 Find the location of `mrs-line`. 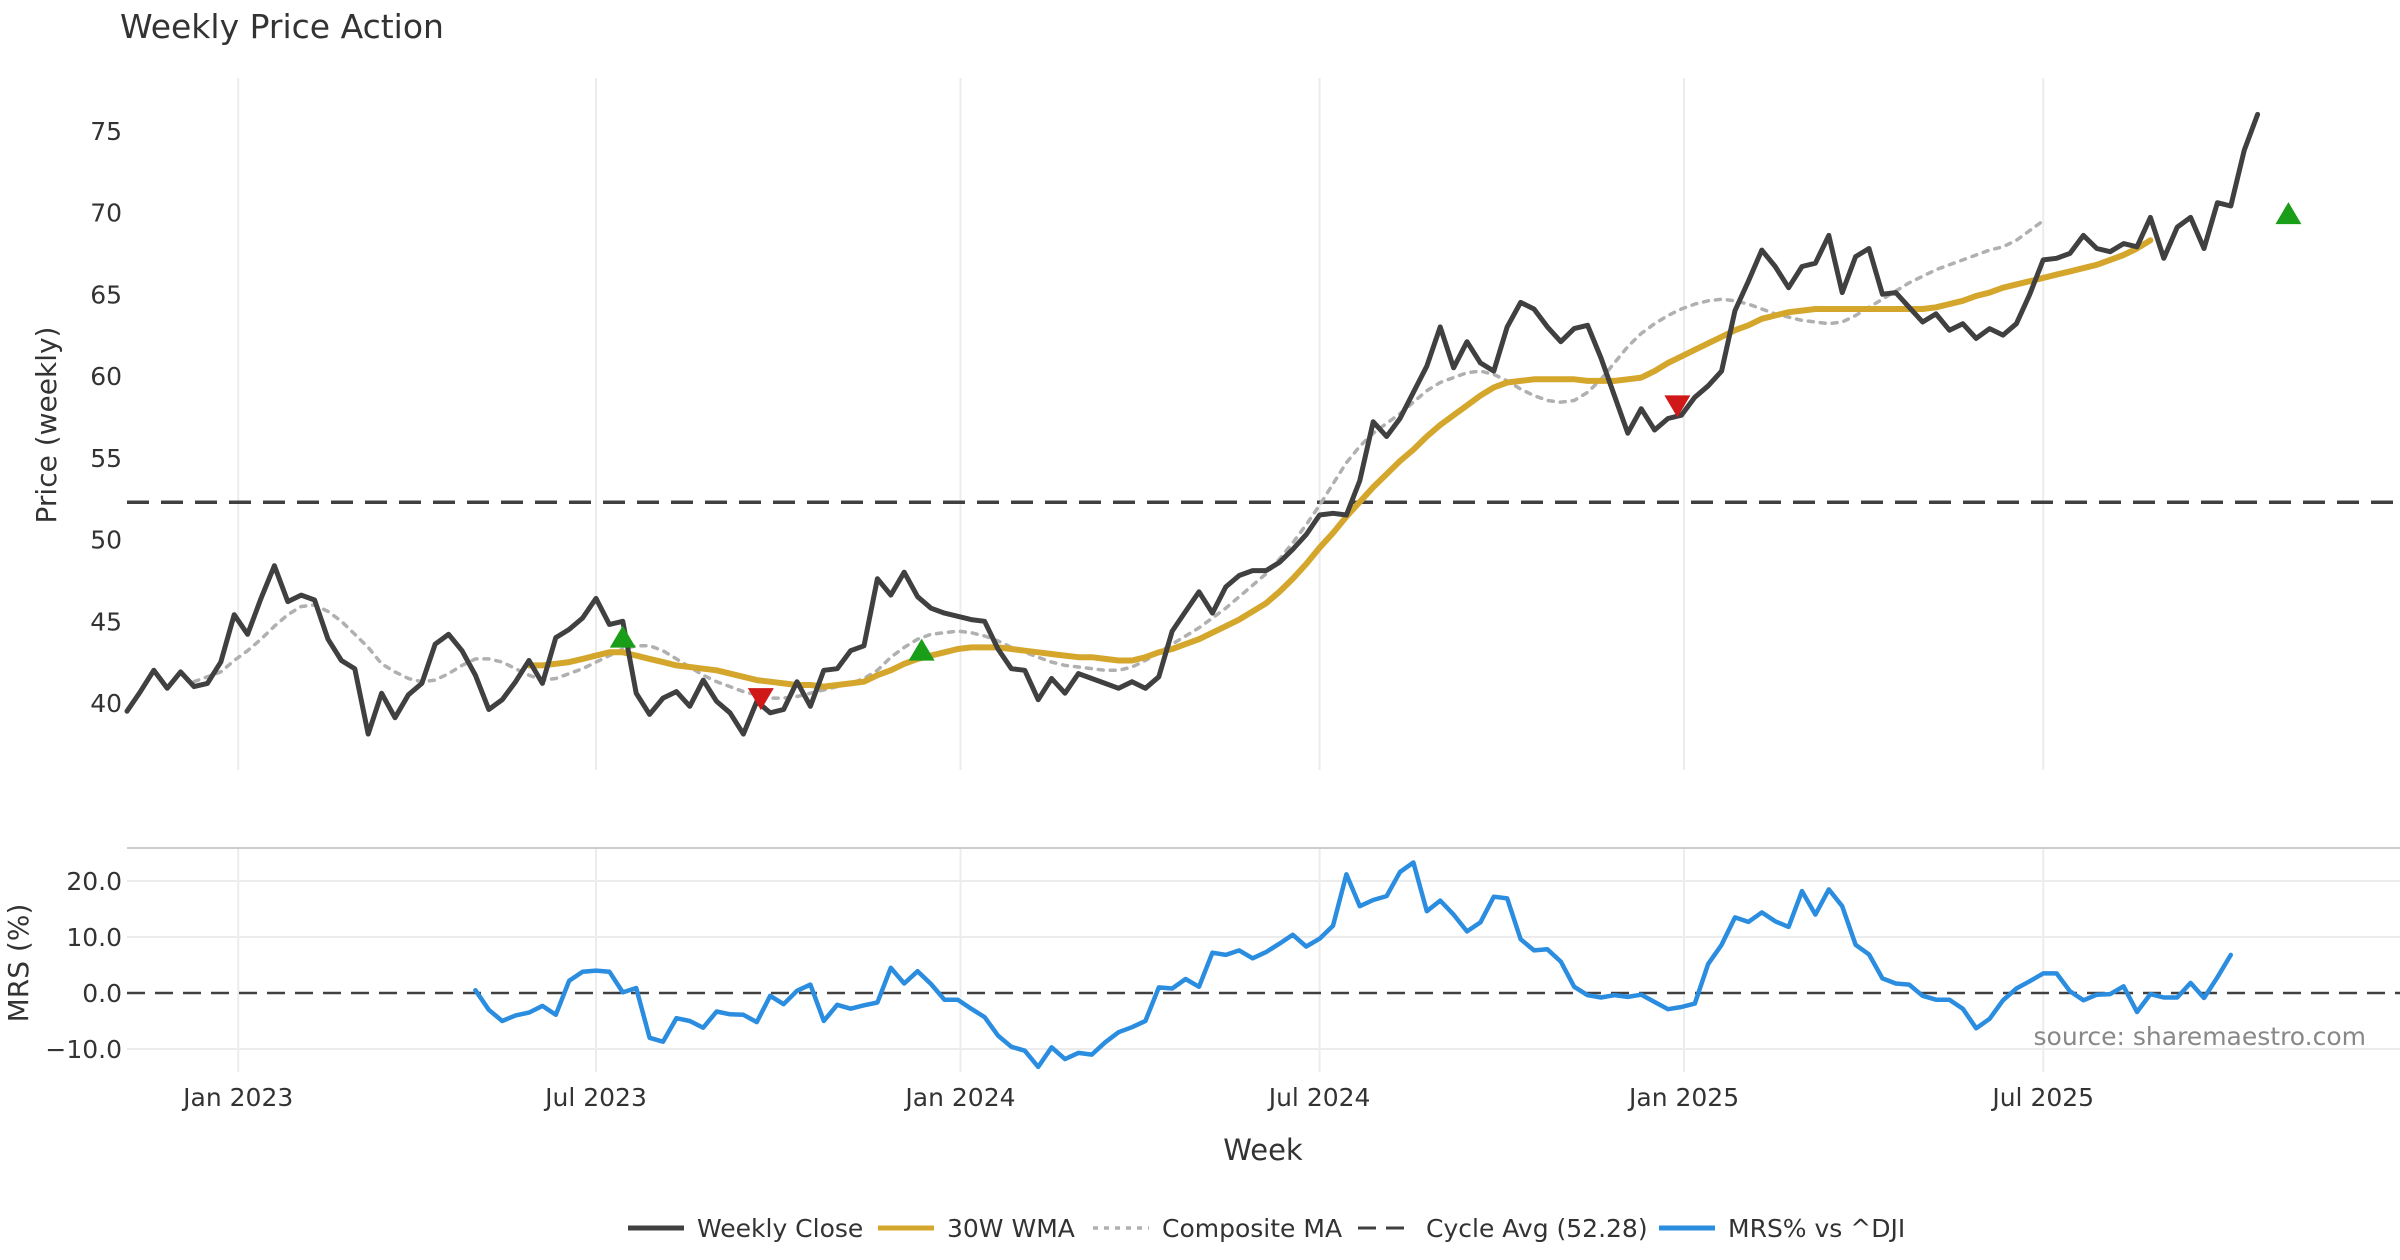

mrs-line is located at coordinates (1353, 965).